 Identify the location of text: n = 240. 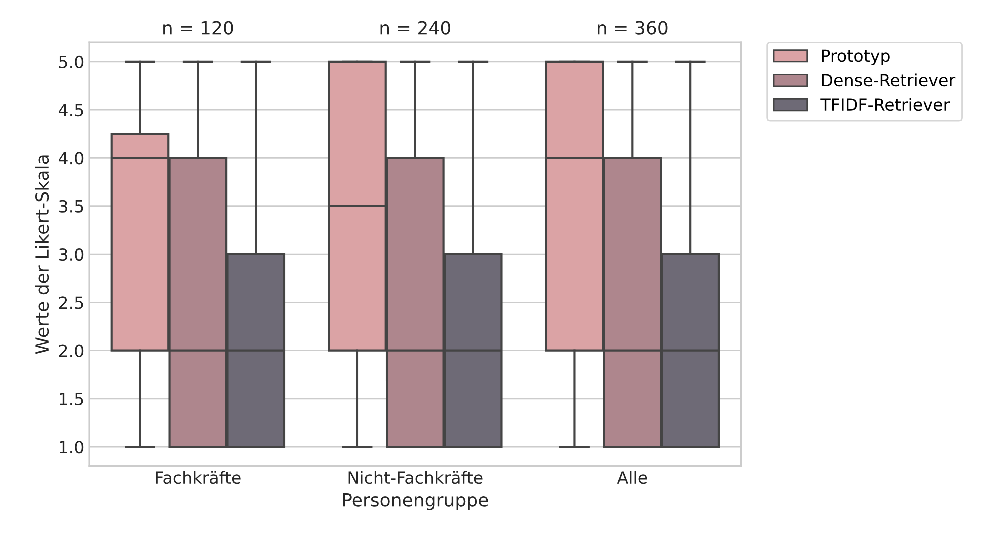
(415, 28).